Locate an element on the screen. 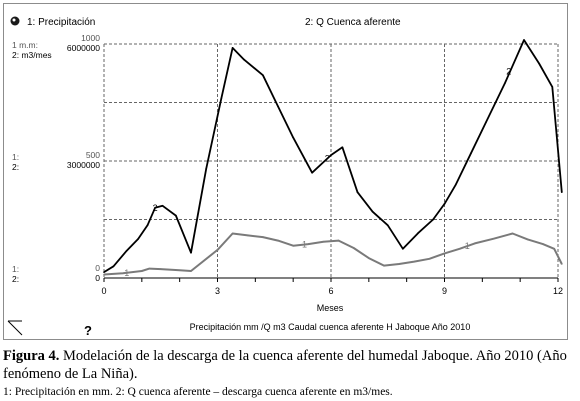  legend-series1: 1: Precipitación is located at coordinates (52, 22).